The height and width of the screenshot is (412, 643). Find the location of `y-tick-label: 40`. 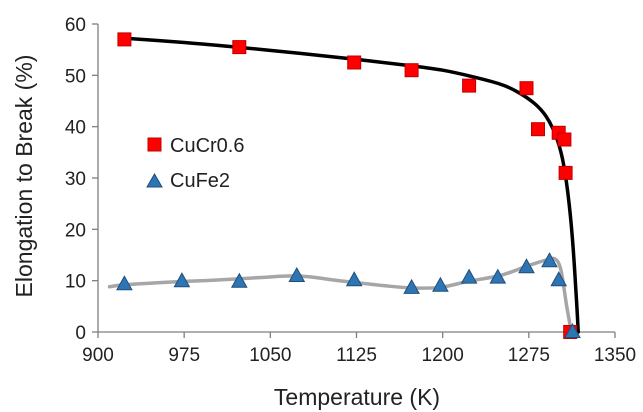

y-tick-label: 40 is located at coordinates (75, 128).